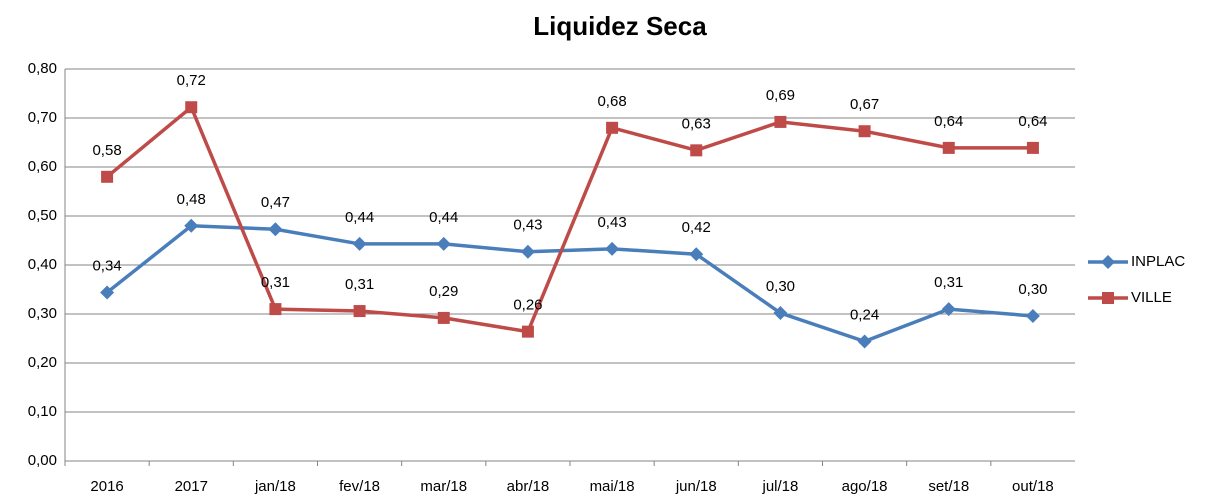  Describe the element at coordinates (42, 117) in the screenshot. I see `y-tick-label: 0,70` at that location.